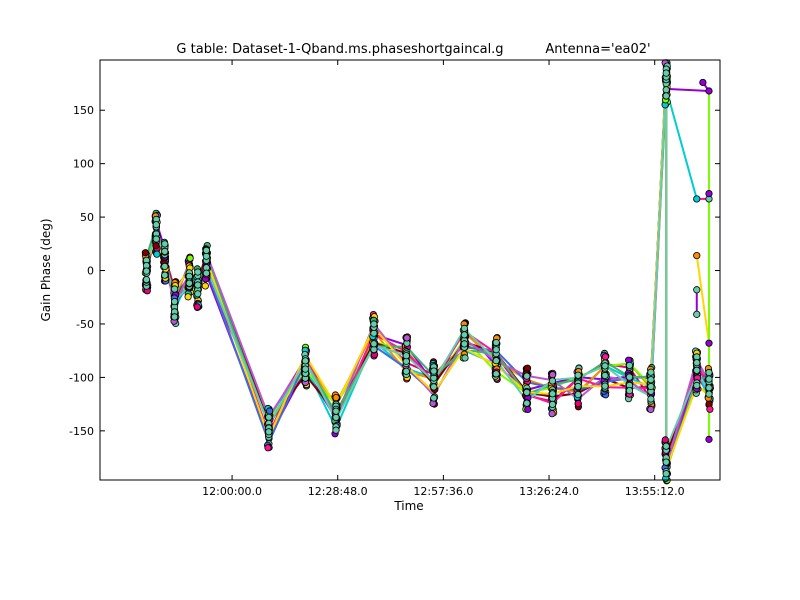 The image size is (800, 600). Describe the element at coordinates (443, 491) in the screenshot. I see `x-tick-label: 12:57:36.0` at that location.